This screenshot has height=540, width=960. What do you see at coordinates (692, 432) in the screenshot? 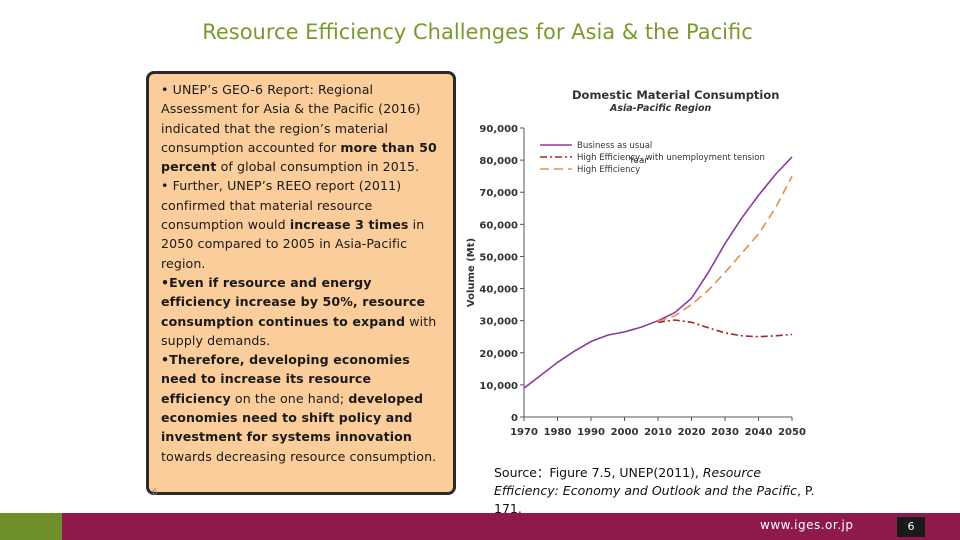
I see `x-tick-label: 2020` at bounding box center [692, 432].